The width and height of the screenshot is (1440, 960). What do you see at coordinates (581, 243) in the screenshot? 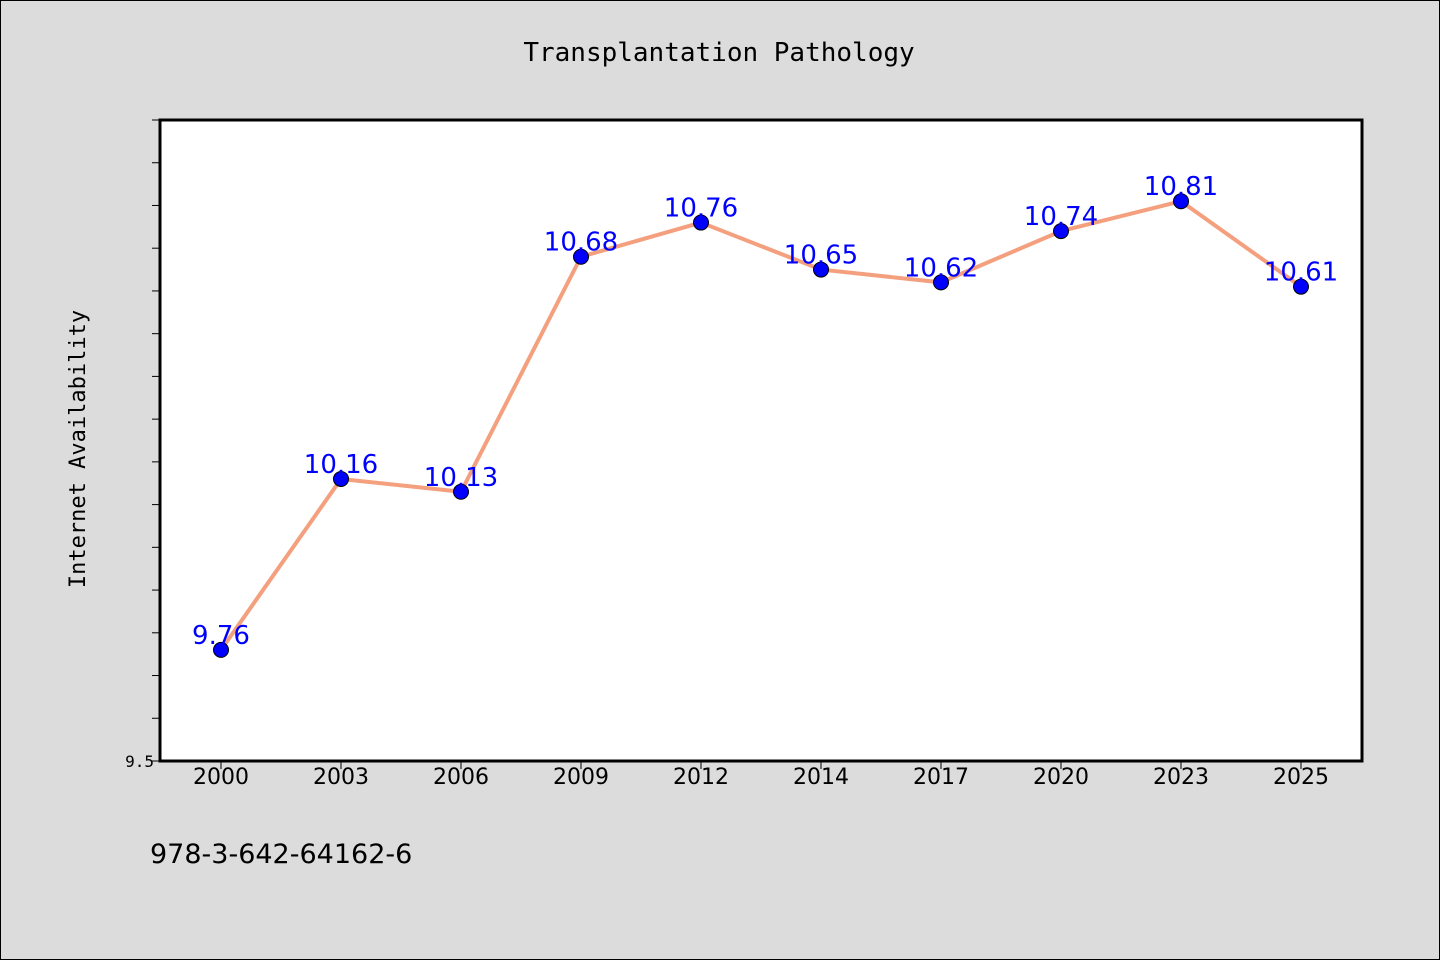
I see `data-label: 10.68` at bounding box center [581, 243].